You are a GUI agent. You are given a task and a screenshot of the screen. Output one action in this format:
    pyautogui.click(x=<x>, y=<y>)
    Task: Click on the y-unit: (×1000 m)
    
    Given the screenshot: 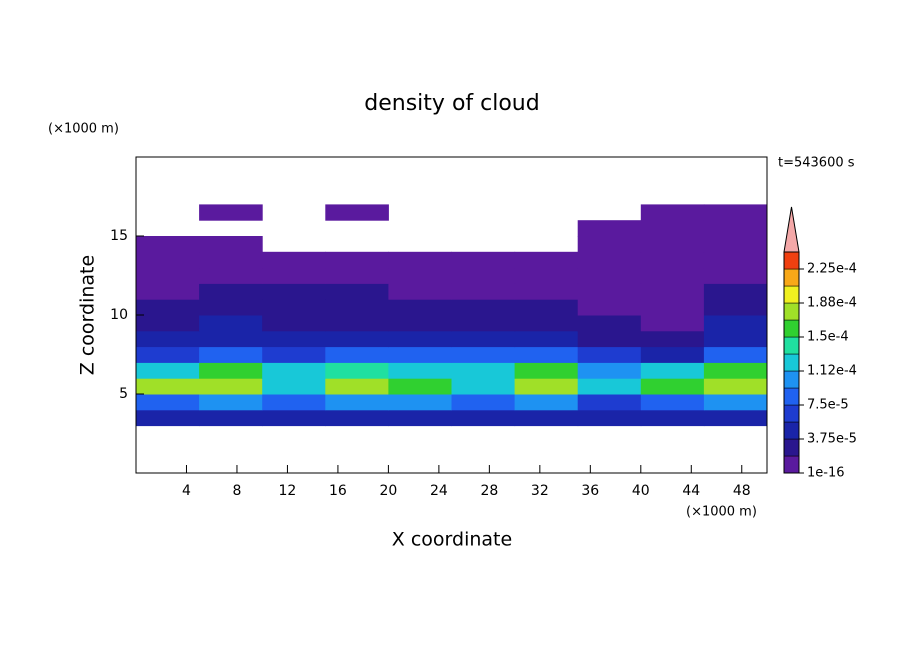 What is the action you would take?
    pyautogui.click(x=83, y=129)
    